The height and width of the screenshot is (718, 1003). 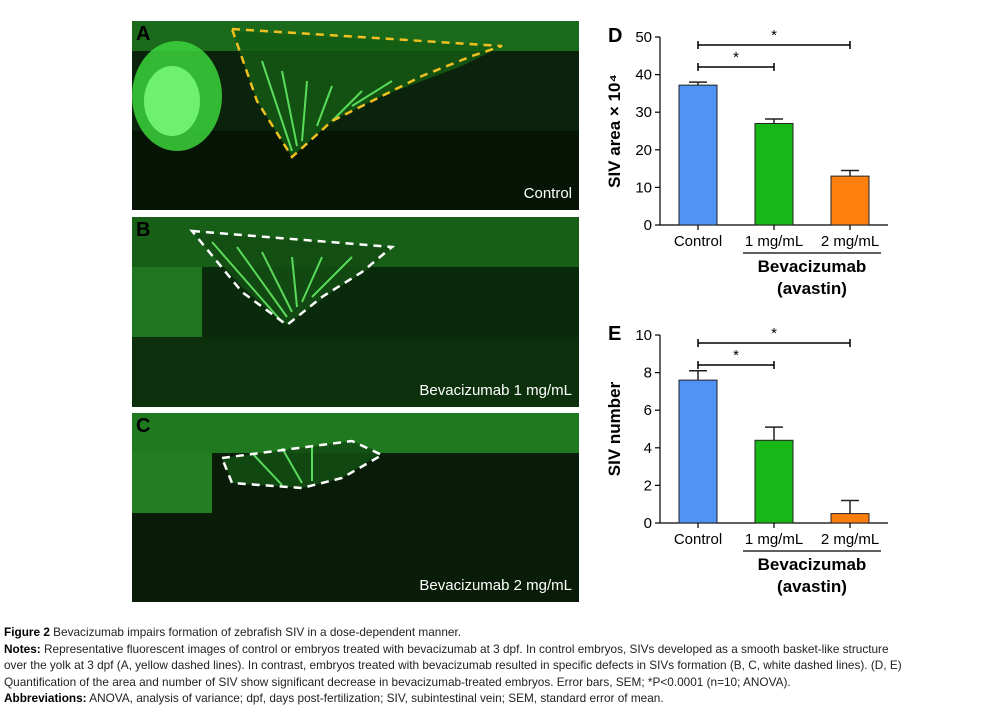 What do you see at coordinates (143, 426) in the screenshot?
I see `panel-letter-c: C` at bounding box center [143, 426].